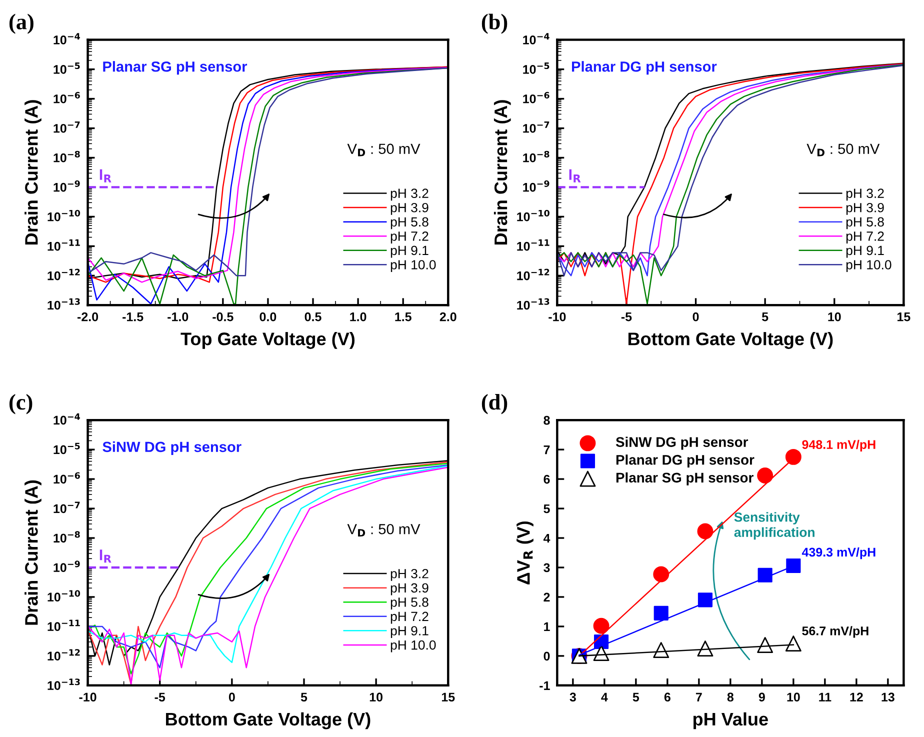 This screenshot has height=737, width=924. Describe the element at coordinates (67, 566) in the screenshot. I see `y-tick-label: 10$^{−9}$` at that location.